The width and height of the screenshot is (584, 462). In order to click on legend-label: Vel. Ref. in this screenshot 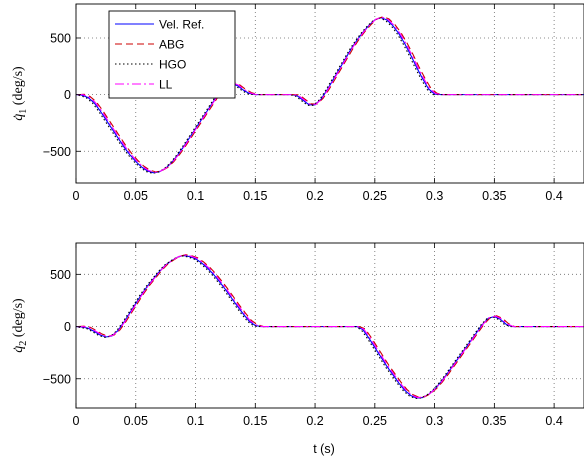, I will do `click(181, 25)`.